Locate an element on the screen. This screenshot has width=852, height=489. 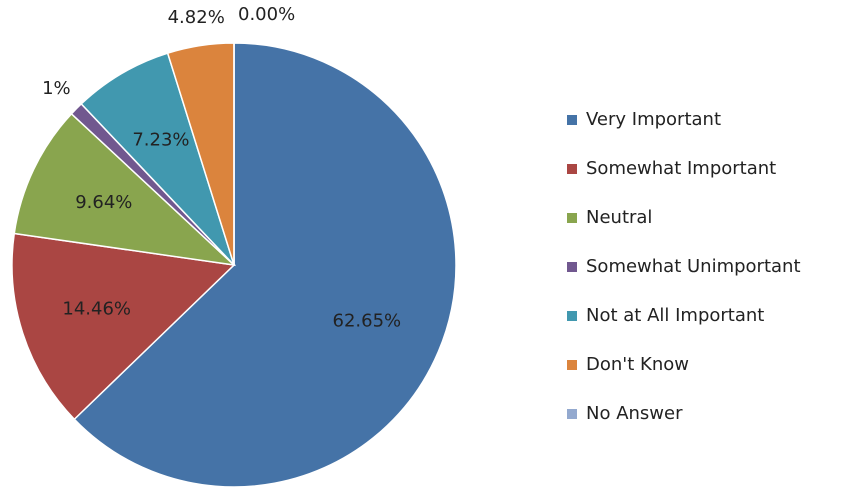
legend-label: Neutral is located at coordinates (619, 217).